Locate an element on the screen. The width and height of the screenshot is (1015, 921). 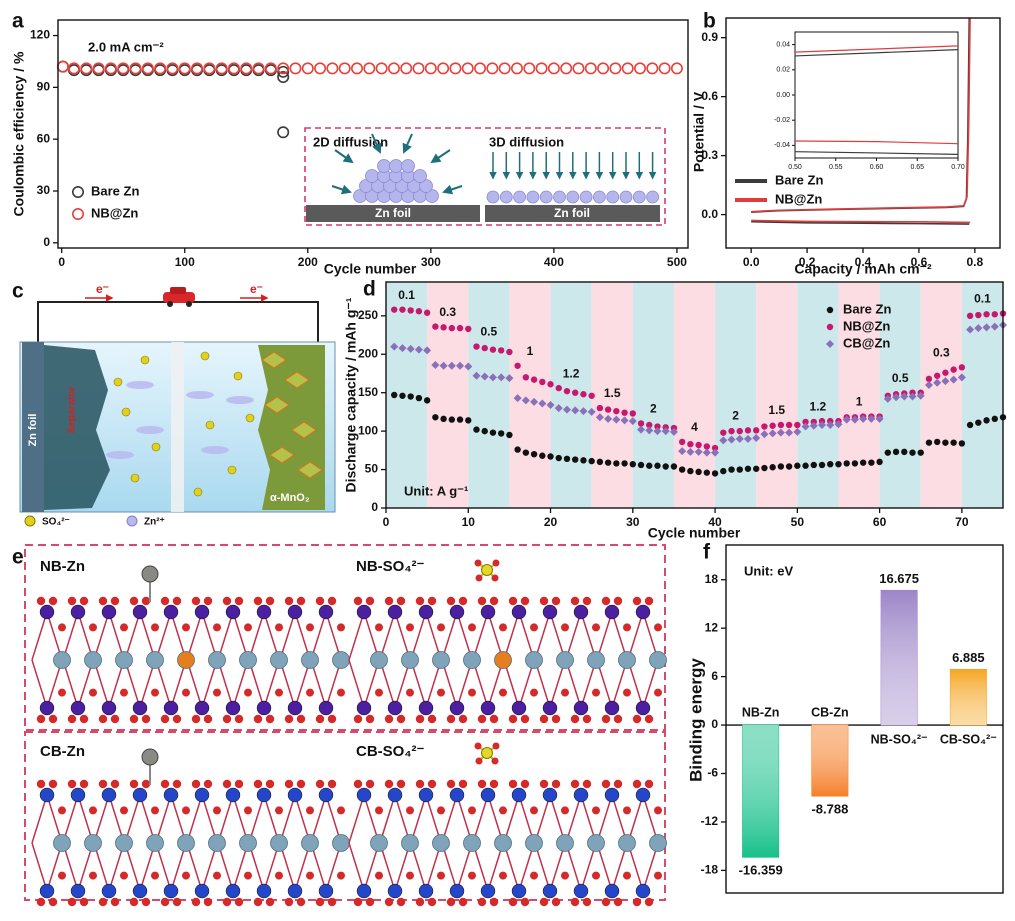
legend-label: NB@Zn is located at coordinates (798, 198).